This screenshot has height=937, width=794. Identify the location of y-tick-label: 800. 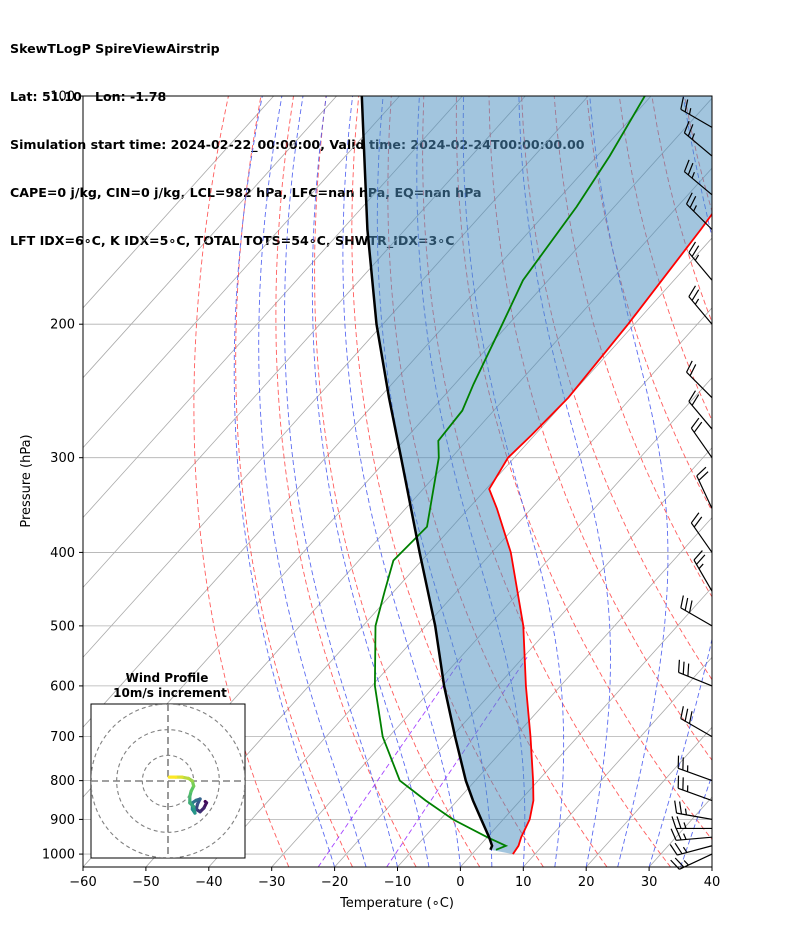
(62, 781).